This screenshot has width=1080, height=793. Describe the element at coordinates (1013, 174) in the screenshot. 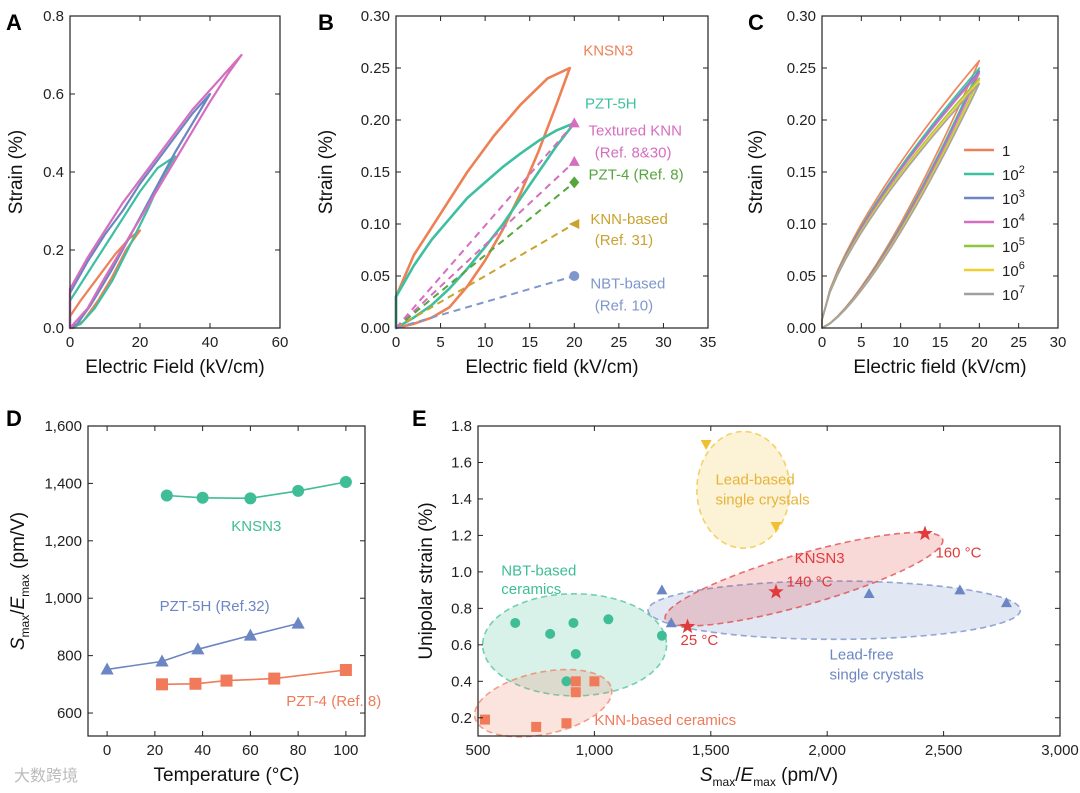

I see `legend-label-1: 102` at that location.